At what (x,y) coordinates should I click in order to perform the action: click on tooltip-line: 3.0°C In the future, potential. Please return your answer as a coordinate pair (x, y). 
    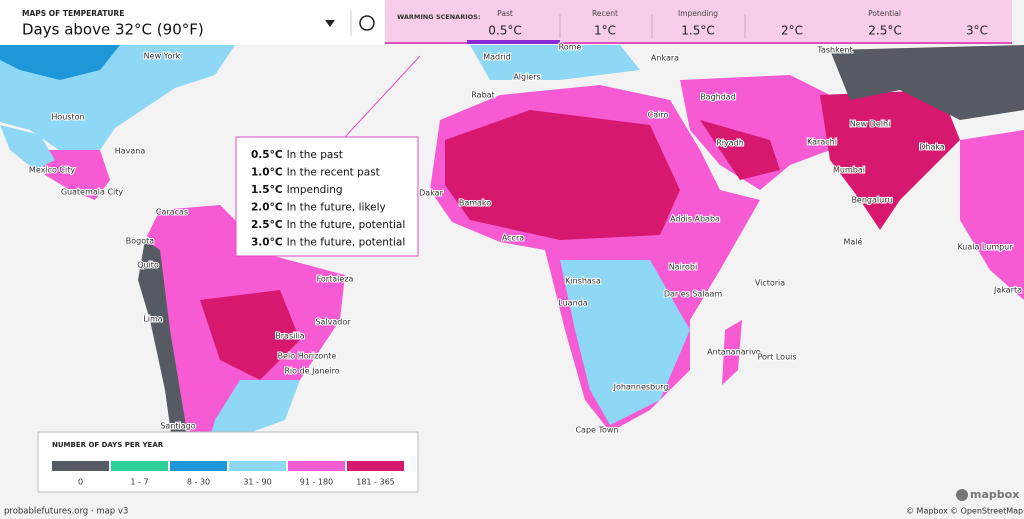
    Looking at the image, I should click on (328, 243).